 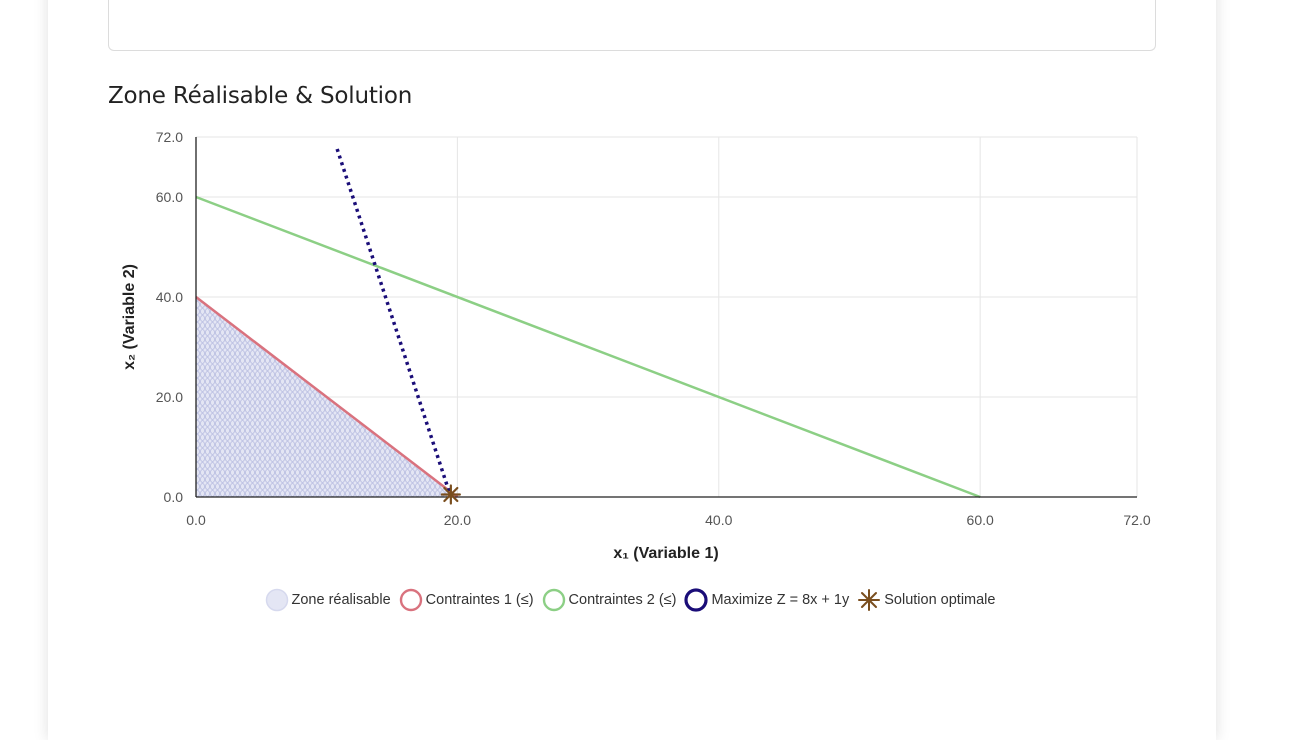 I want to click on legend-constraint-1-swatch, so click(x=410, y=600).